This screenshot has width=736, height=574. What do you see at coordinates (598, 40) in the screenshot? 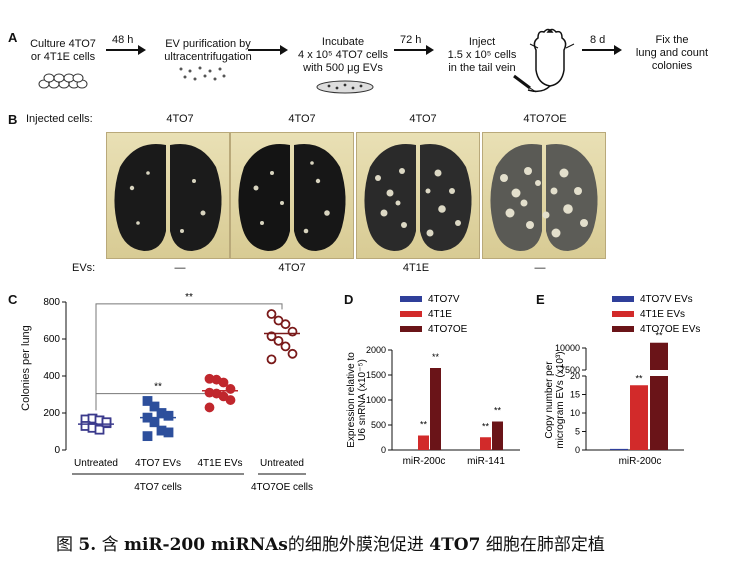
I see `arrow-8d-label: 8 d` at bounding box center [598, 40].